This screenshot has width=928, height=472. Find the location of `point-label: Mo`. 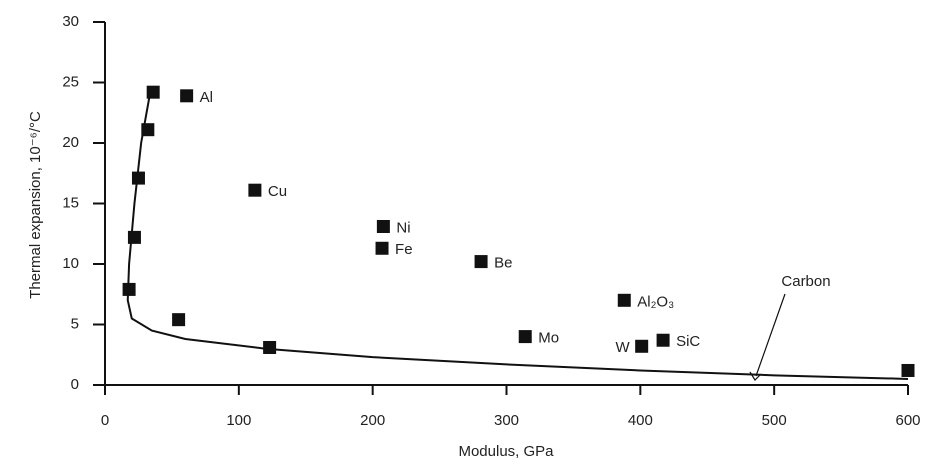

point-label: Mo is located at coordinates (548, 338).